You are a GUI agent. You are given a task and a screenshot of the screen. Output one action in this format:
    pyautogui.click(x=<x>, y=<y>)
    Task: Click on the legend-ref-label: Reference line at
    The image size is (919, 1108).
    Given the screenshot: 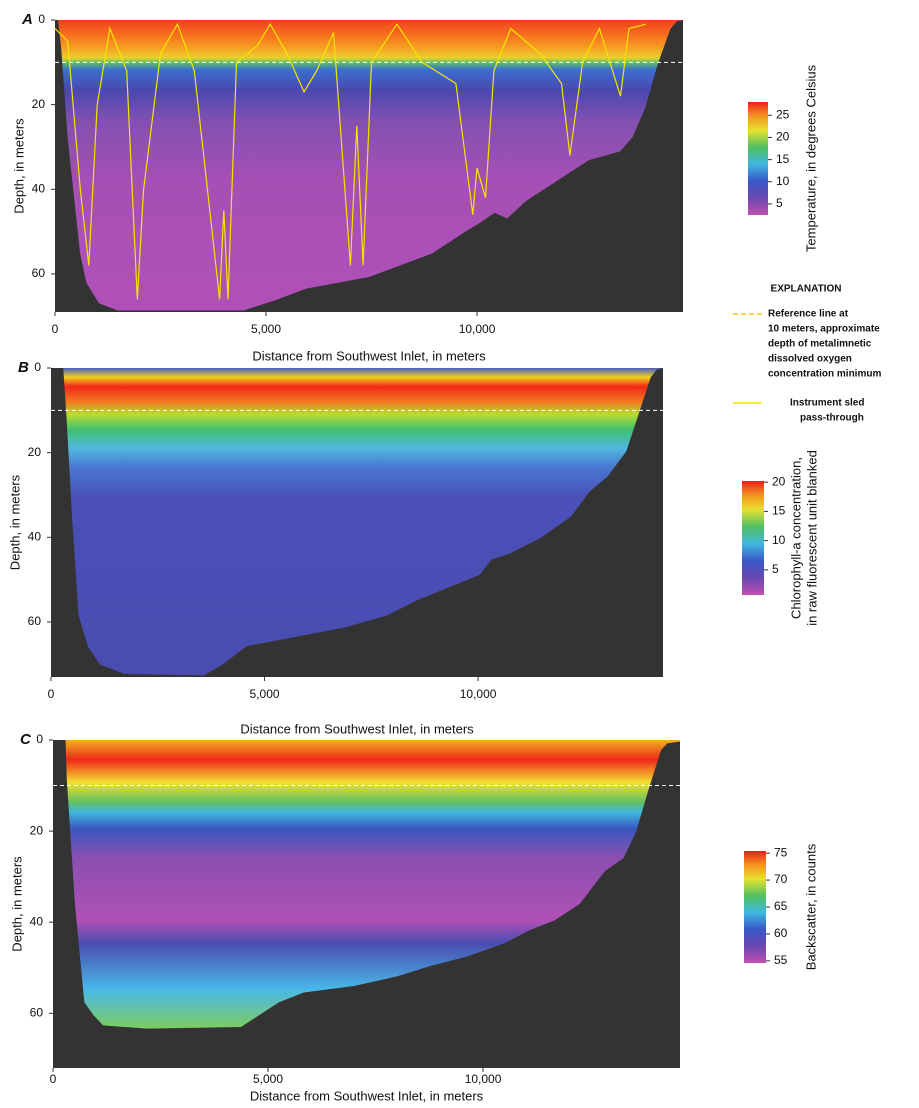 What is the action you would take?
    pyautogui.click(x=808, y=314)
    